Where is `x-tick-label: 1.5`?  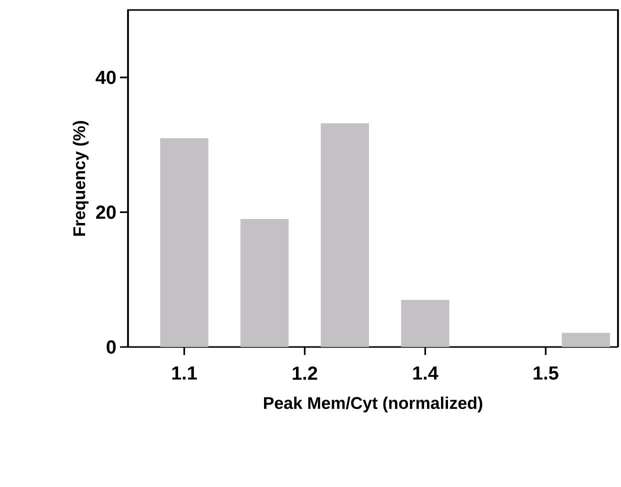 x-tick-label: 1.5 is located at coordinates (546, 373).